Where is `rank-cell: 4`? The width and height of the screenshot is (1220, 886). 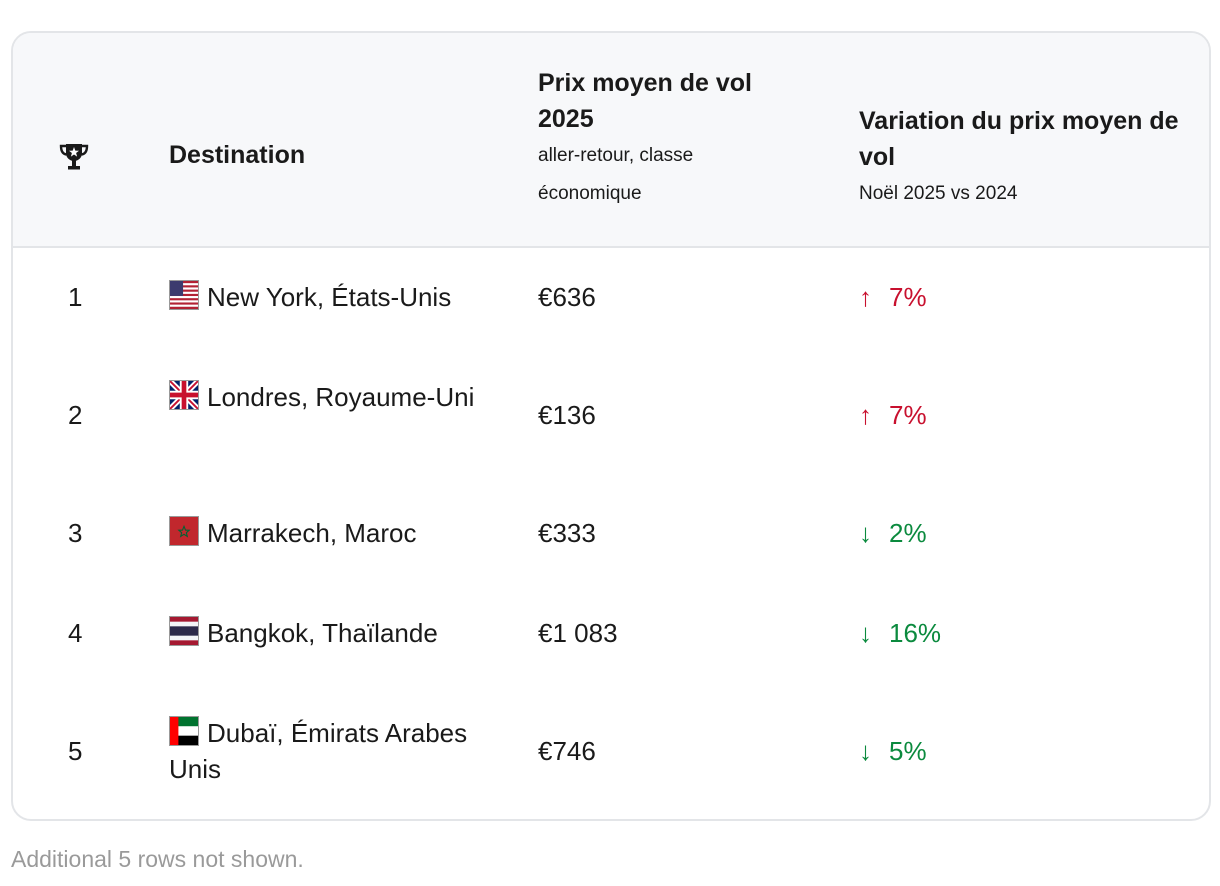
rank-cell: 4 is located at coordinates (75, 633).